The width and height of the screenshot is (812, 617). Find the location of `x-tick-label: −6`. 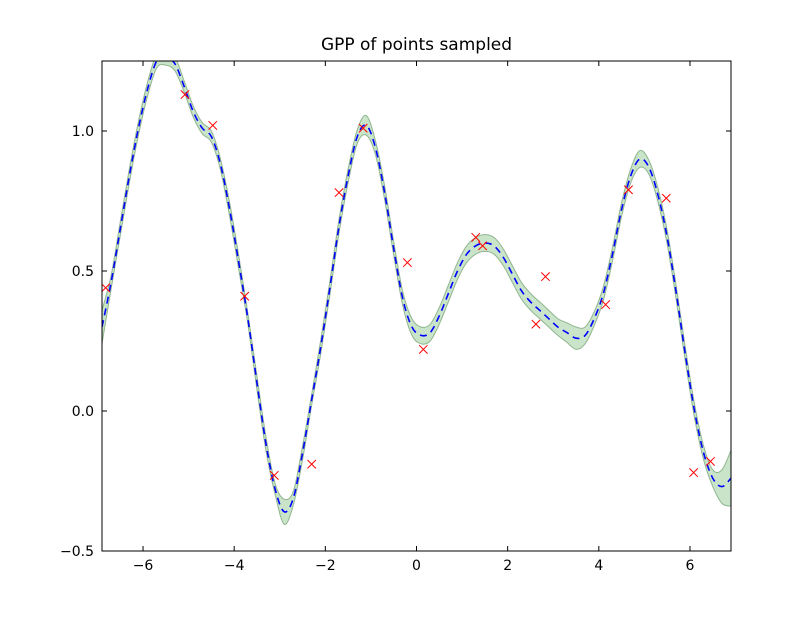

x-tick-label: −6 is located at coordinates (143, 566).